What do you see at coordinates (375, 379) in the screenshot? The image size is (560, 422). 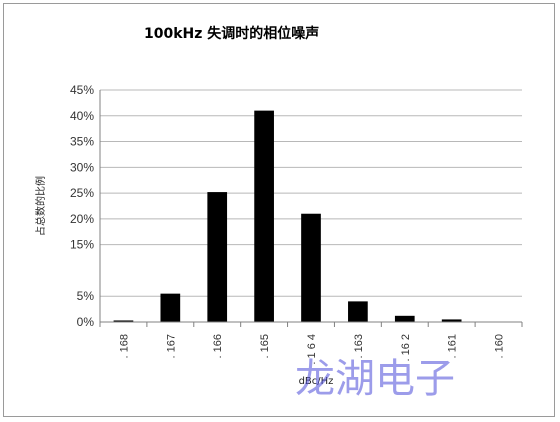 I see `watermark: 龙湖电子` at bounding box center [375, 379].